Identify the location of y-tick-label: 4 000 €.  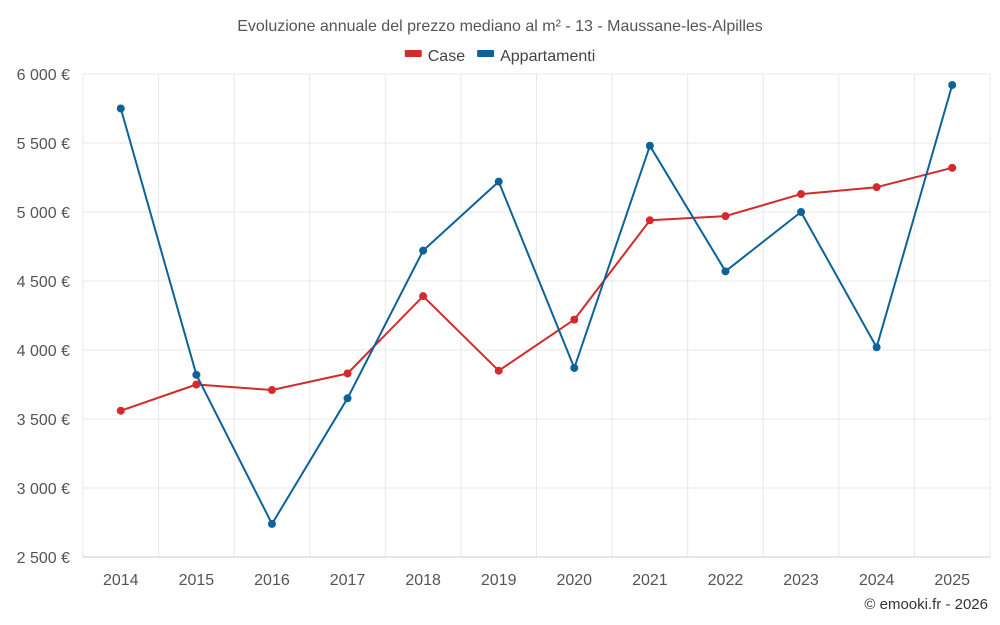
(43, 351).